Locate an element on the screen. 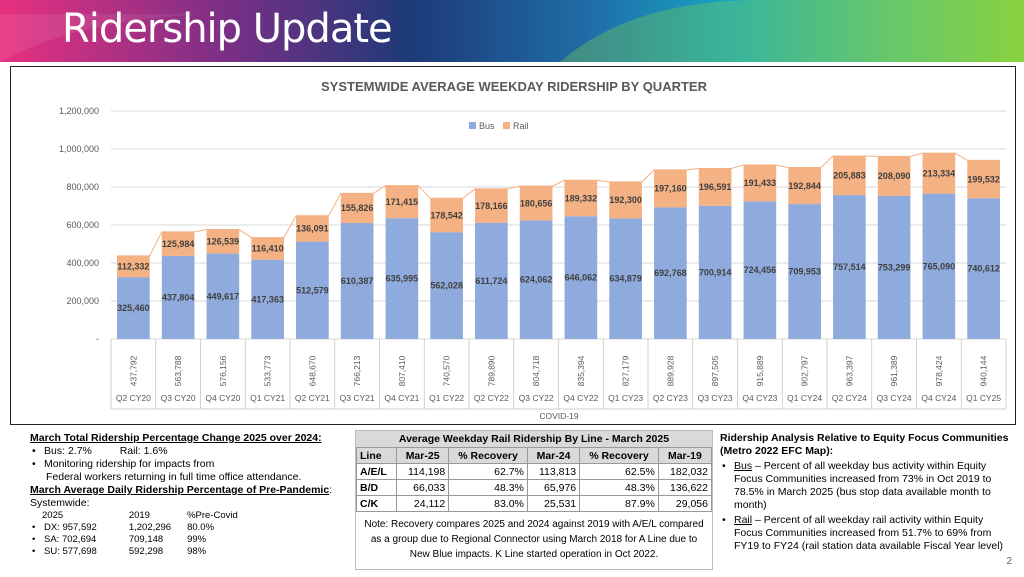 Image resolution: width=1024 pixels, height=577 pixels. data-label-rail: 136,091 is located at coordinates (312, 229).